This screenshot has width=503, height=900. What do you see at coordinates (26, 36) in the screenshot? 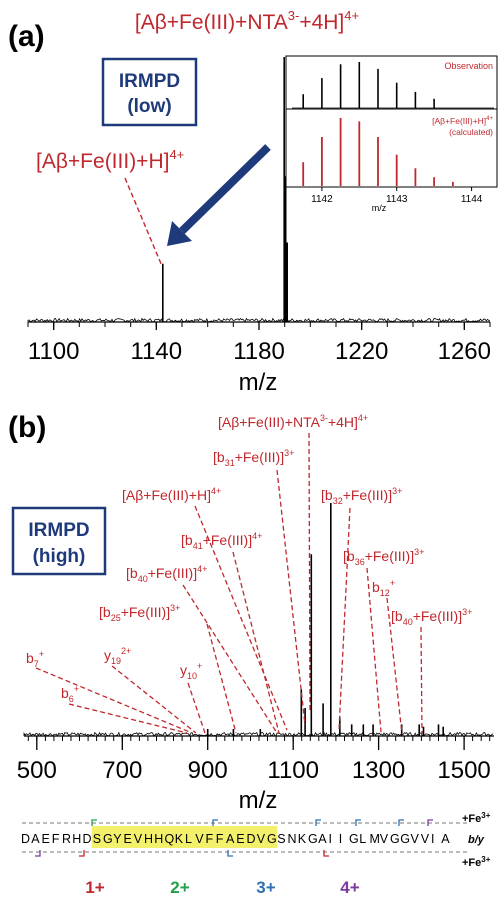
I see `panel-a-letter: (a)` at bounding box center [26, 36].